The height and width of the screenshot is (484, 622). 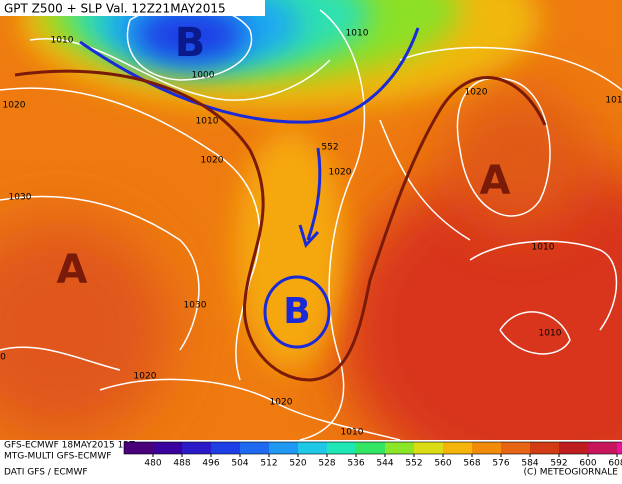 I want to click on isobar-label: 1000, so click(x=203, y=76).